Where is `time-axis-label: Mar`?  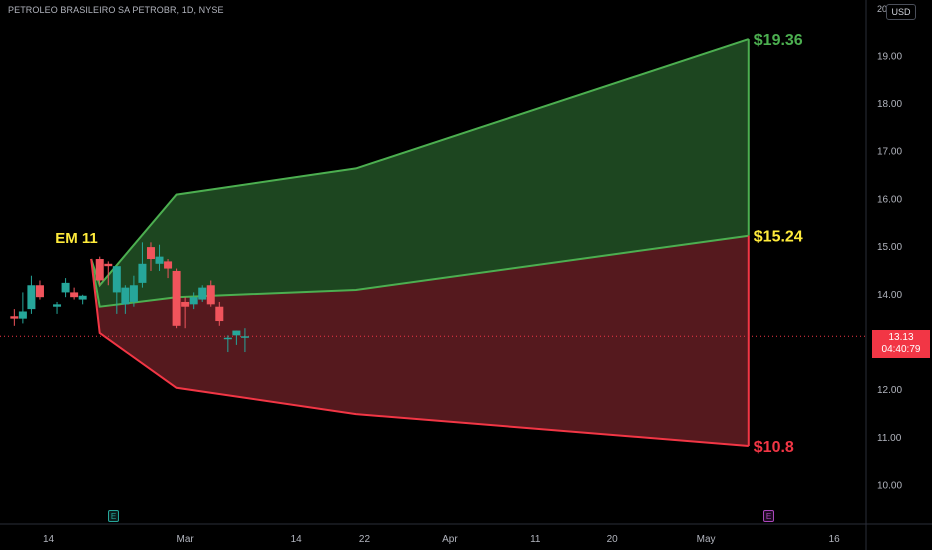
time-axis-label: Mar is located at coordinates (186, 539).